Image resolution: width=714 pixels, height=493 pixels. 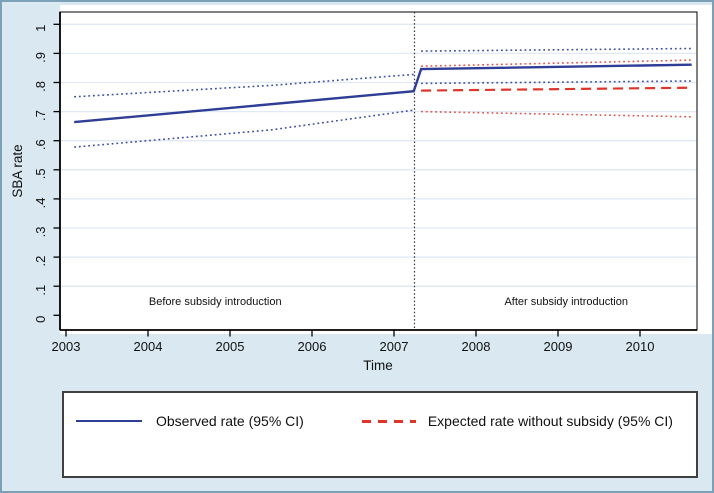 What do you see at coordinates (40, 144) in the screenshot?
I see `y-tick-label: .6` at bounding box center [40, 144].